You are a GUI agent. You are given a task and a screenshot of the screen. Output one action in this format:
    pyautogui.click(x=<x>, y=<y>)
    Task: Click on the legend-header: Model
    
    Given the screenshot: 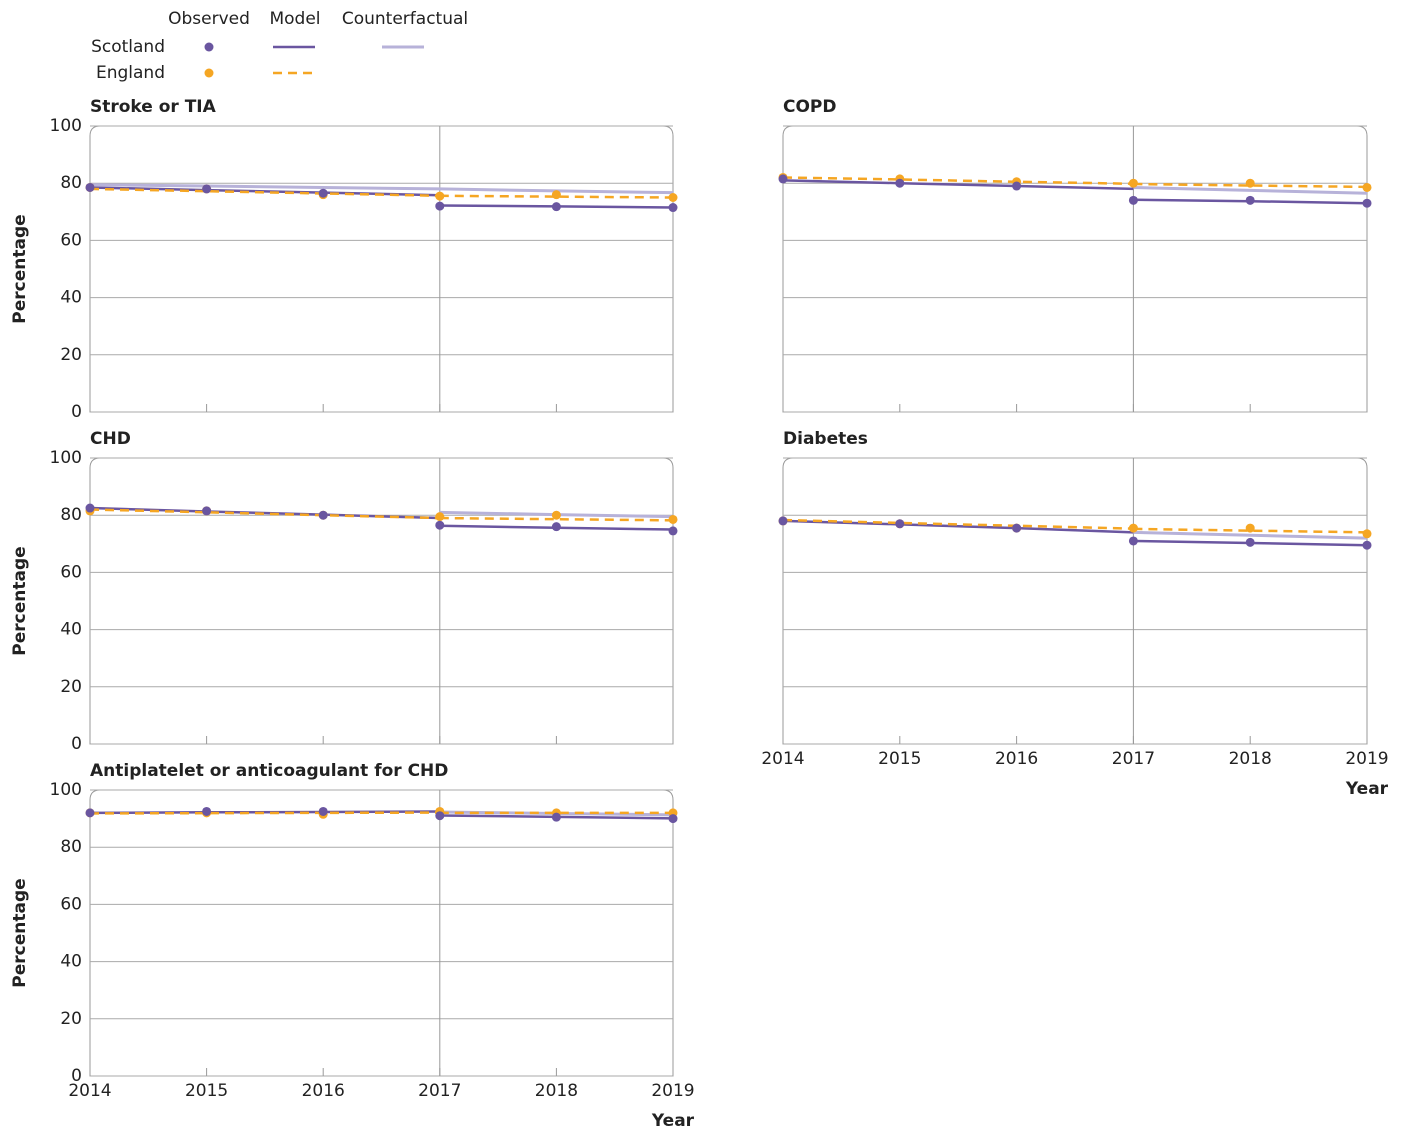 What is the action you would take?
    pyautogui.click(x=294, y=19)
    